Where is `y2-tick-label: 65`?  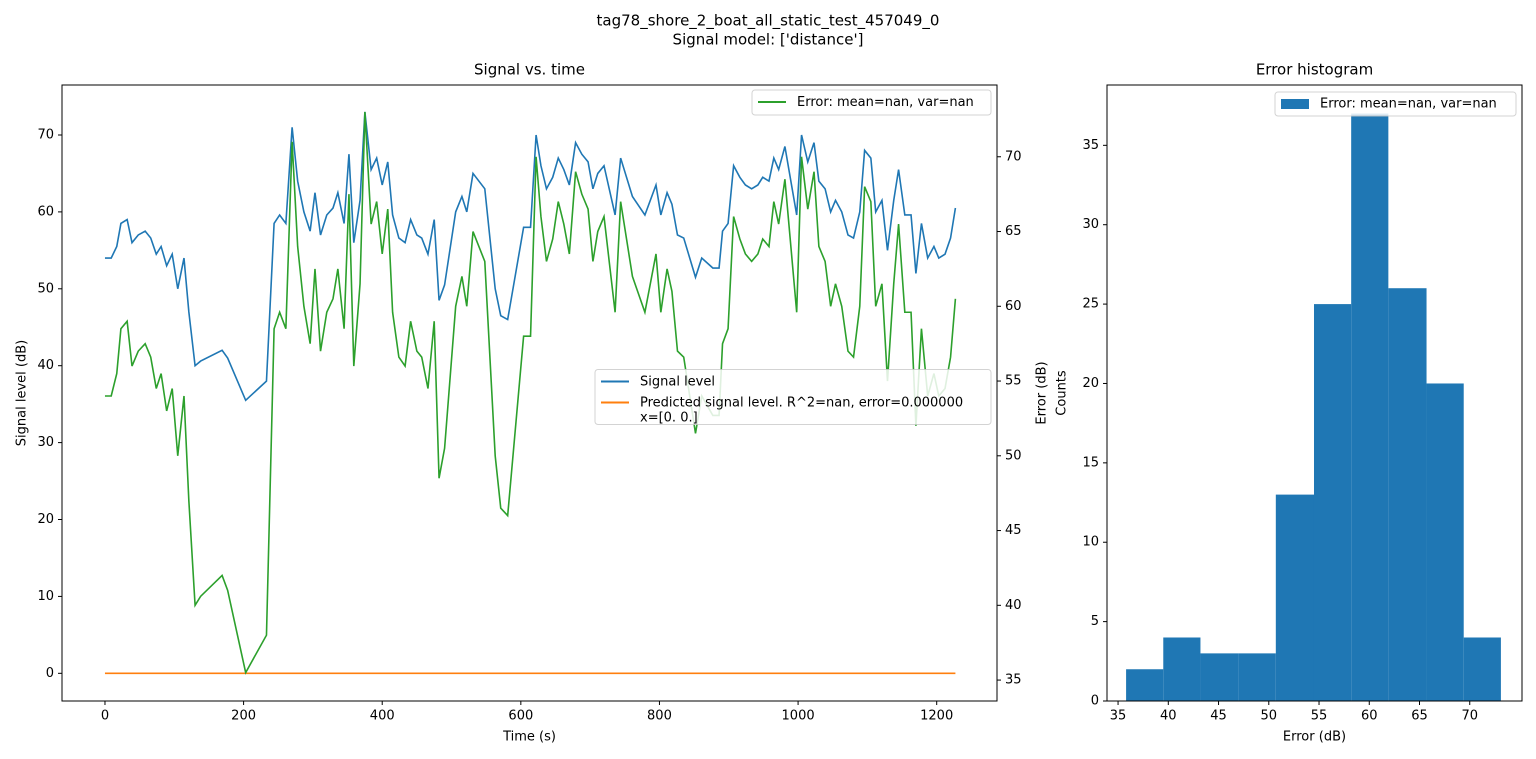
y2-tick-label: 65 is located at coordinates (1013, 231).